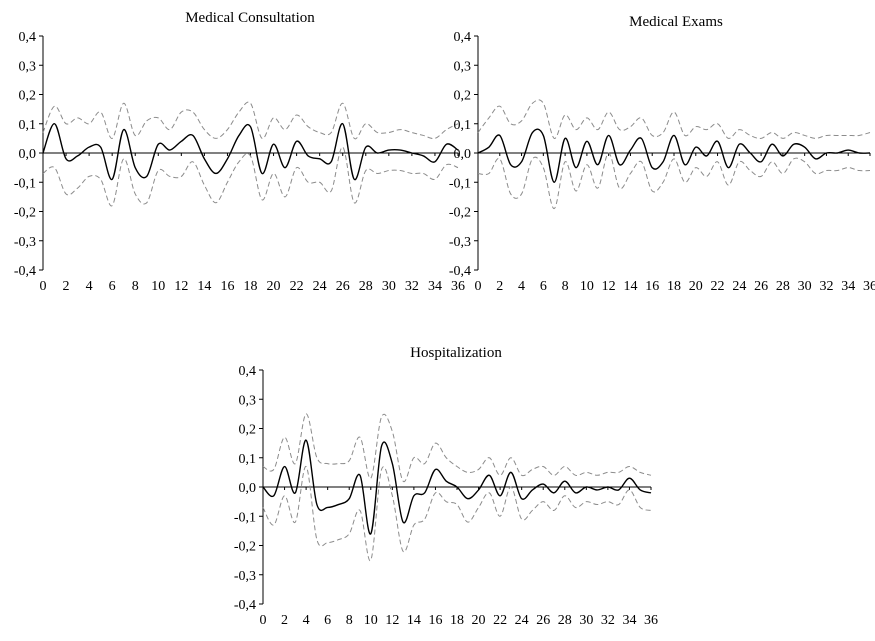 This screenshot has width=875, height=641. I want to click on chart-title: Medical Consultation, so click(250, 18).